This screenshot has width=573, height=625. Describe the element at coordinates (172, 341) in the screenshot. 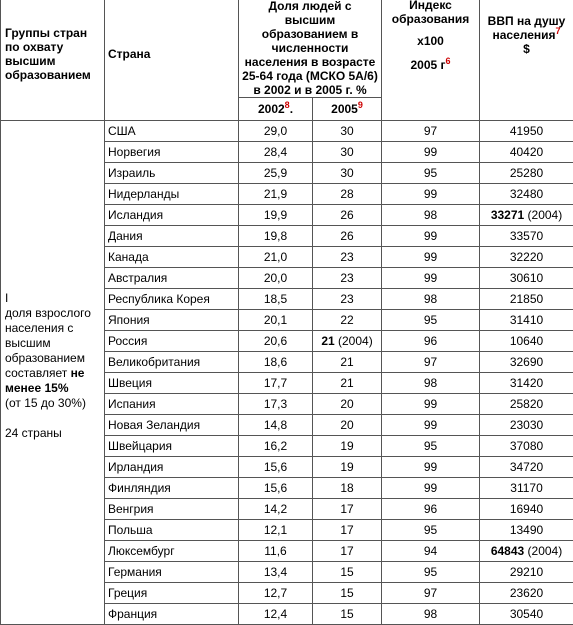

I see `country-cell: Россия` at that location.